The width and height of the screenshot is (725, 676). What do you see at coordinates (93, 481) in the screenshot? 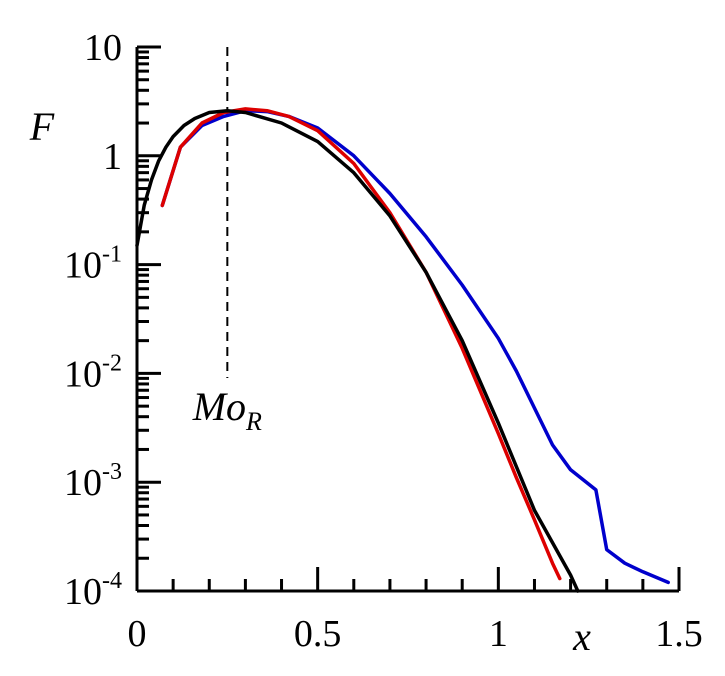
I see `y-tick-label: 10⁻³` at bounding box center [93, 481].